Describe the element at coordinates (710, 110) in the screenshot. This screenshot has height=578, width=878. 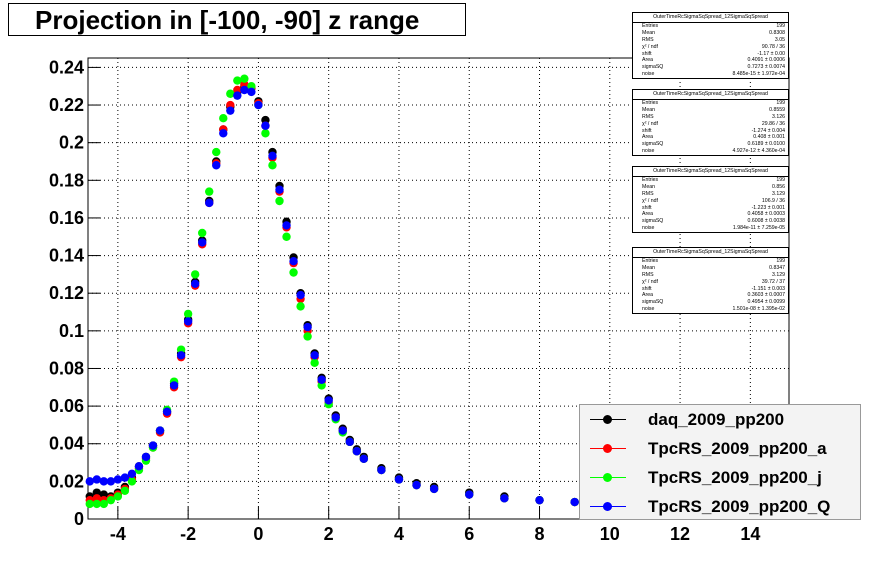
I see `stat-row: Mean 0.8559` at that location.